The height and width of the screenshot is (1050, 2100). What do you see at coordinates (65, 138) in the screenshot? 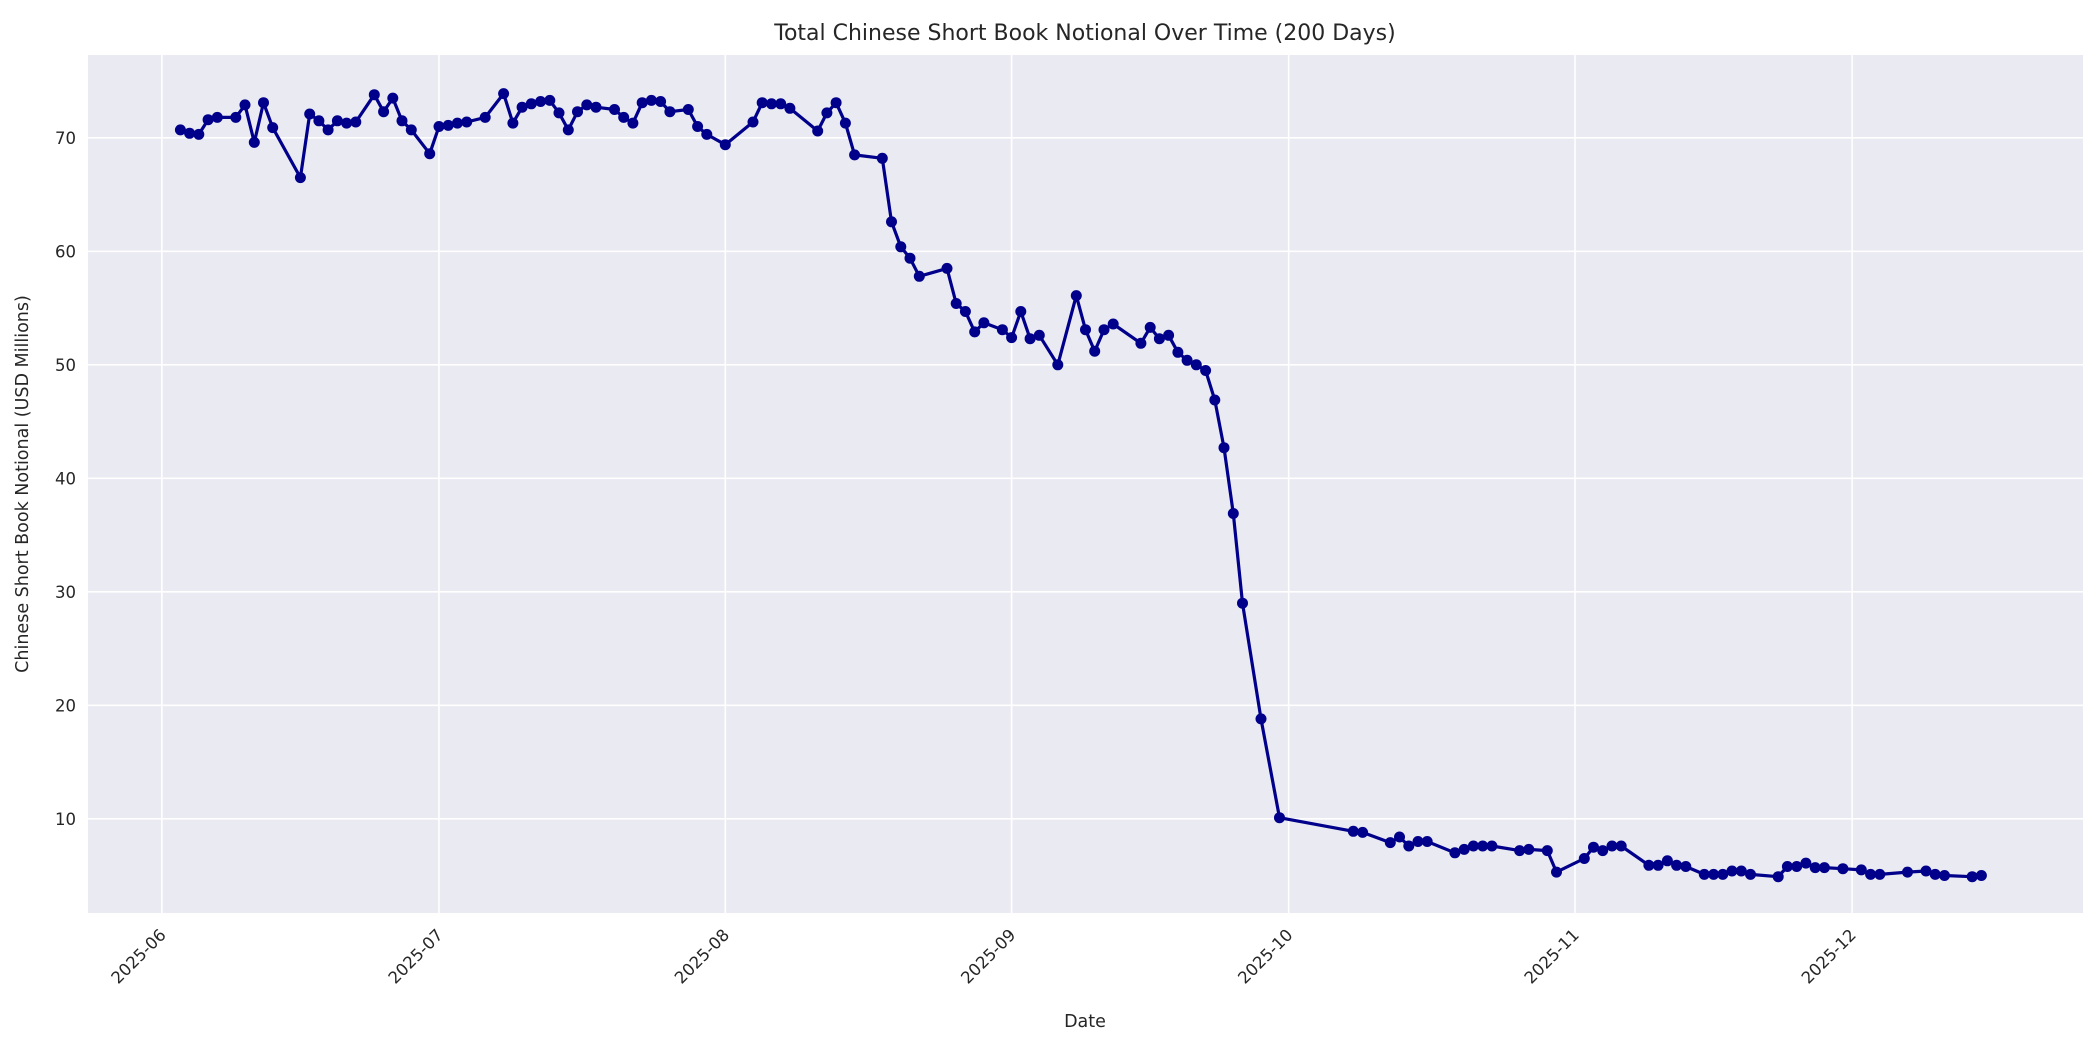
I see `y-tick-label: 70` at bounding box center [65, 138].